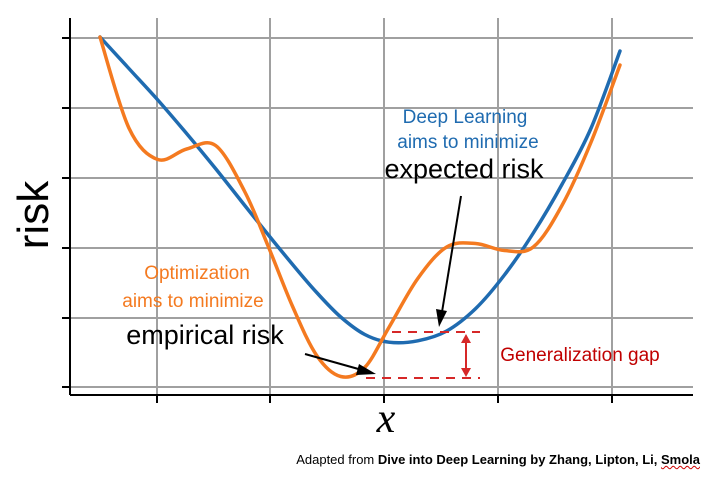 The image size is (718, 482). What do you see at coordinates (580, 355) in the screenshot?
I see `generalization-gap-label: Generalization gap` at bounding box center [580, 355].